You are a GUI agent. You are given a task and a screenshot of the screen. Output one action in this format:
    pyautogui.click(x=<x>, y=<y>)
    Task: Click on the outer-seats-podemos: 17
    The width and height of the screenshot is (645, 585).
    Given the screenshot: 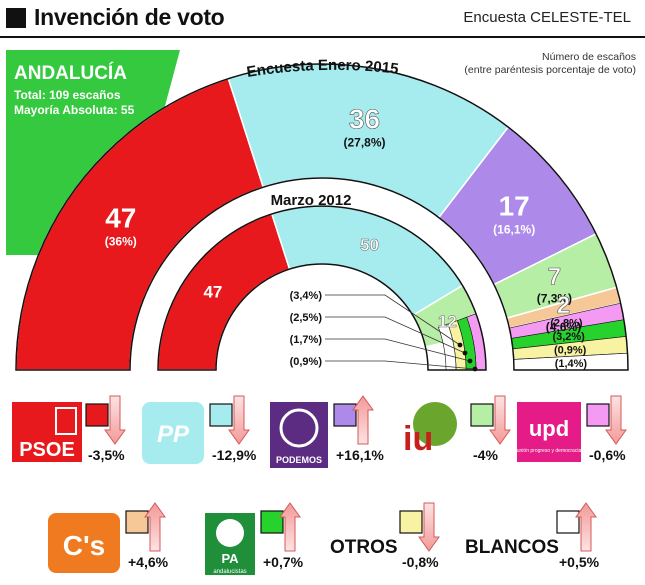 What is the action you would take?
    pyautogui.click(x=514, y=206)
    